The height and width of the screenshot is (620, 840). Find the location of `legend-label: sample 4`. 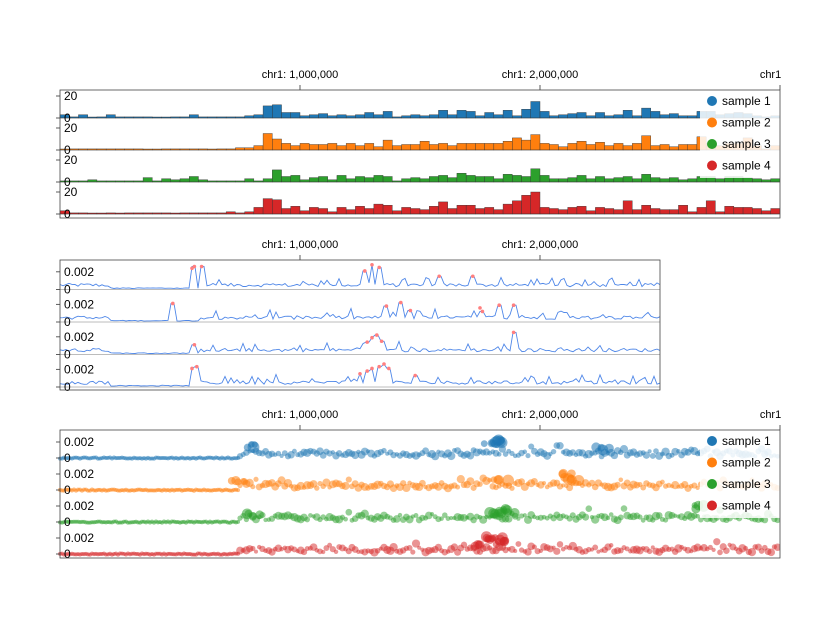

legend-label: sample 4 is located at coordinates (746, 166).